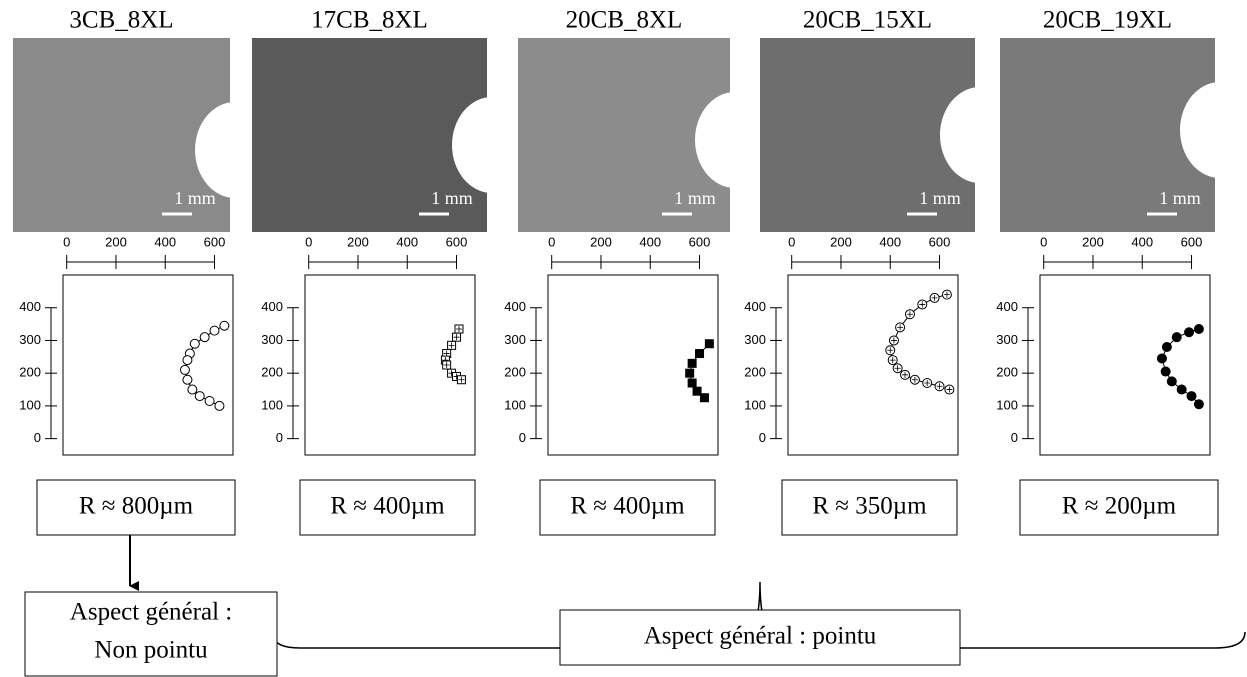  What do you see at coordinates (1107, 20) in the screenshot?
I see `panel-title: 20CB_19XL` at bounding box center [1107, 20].